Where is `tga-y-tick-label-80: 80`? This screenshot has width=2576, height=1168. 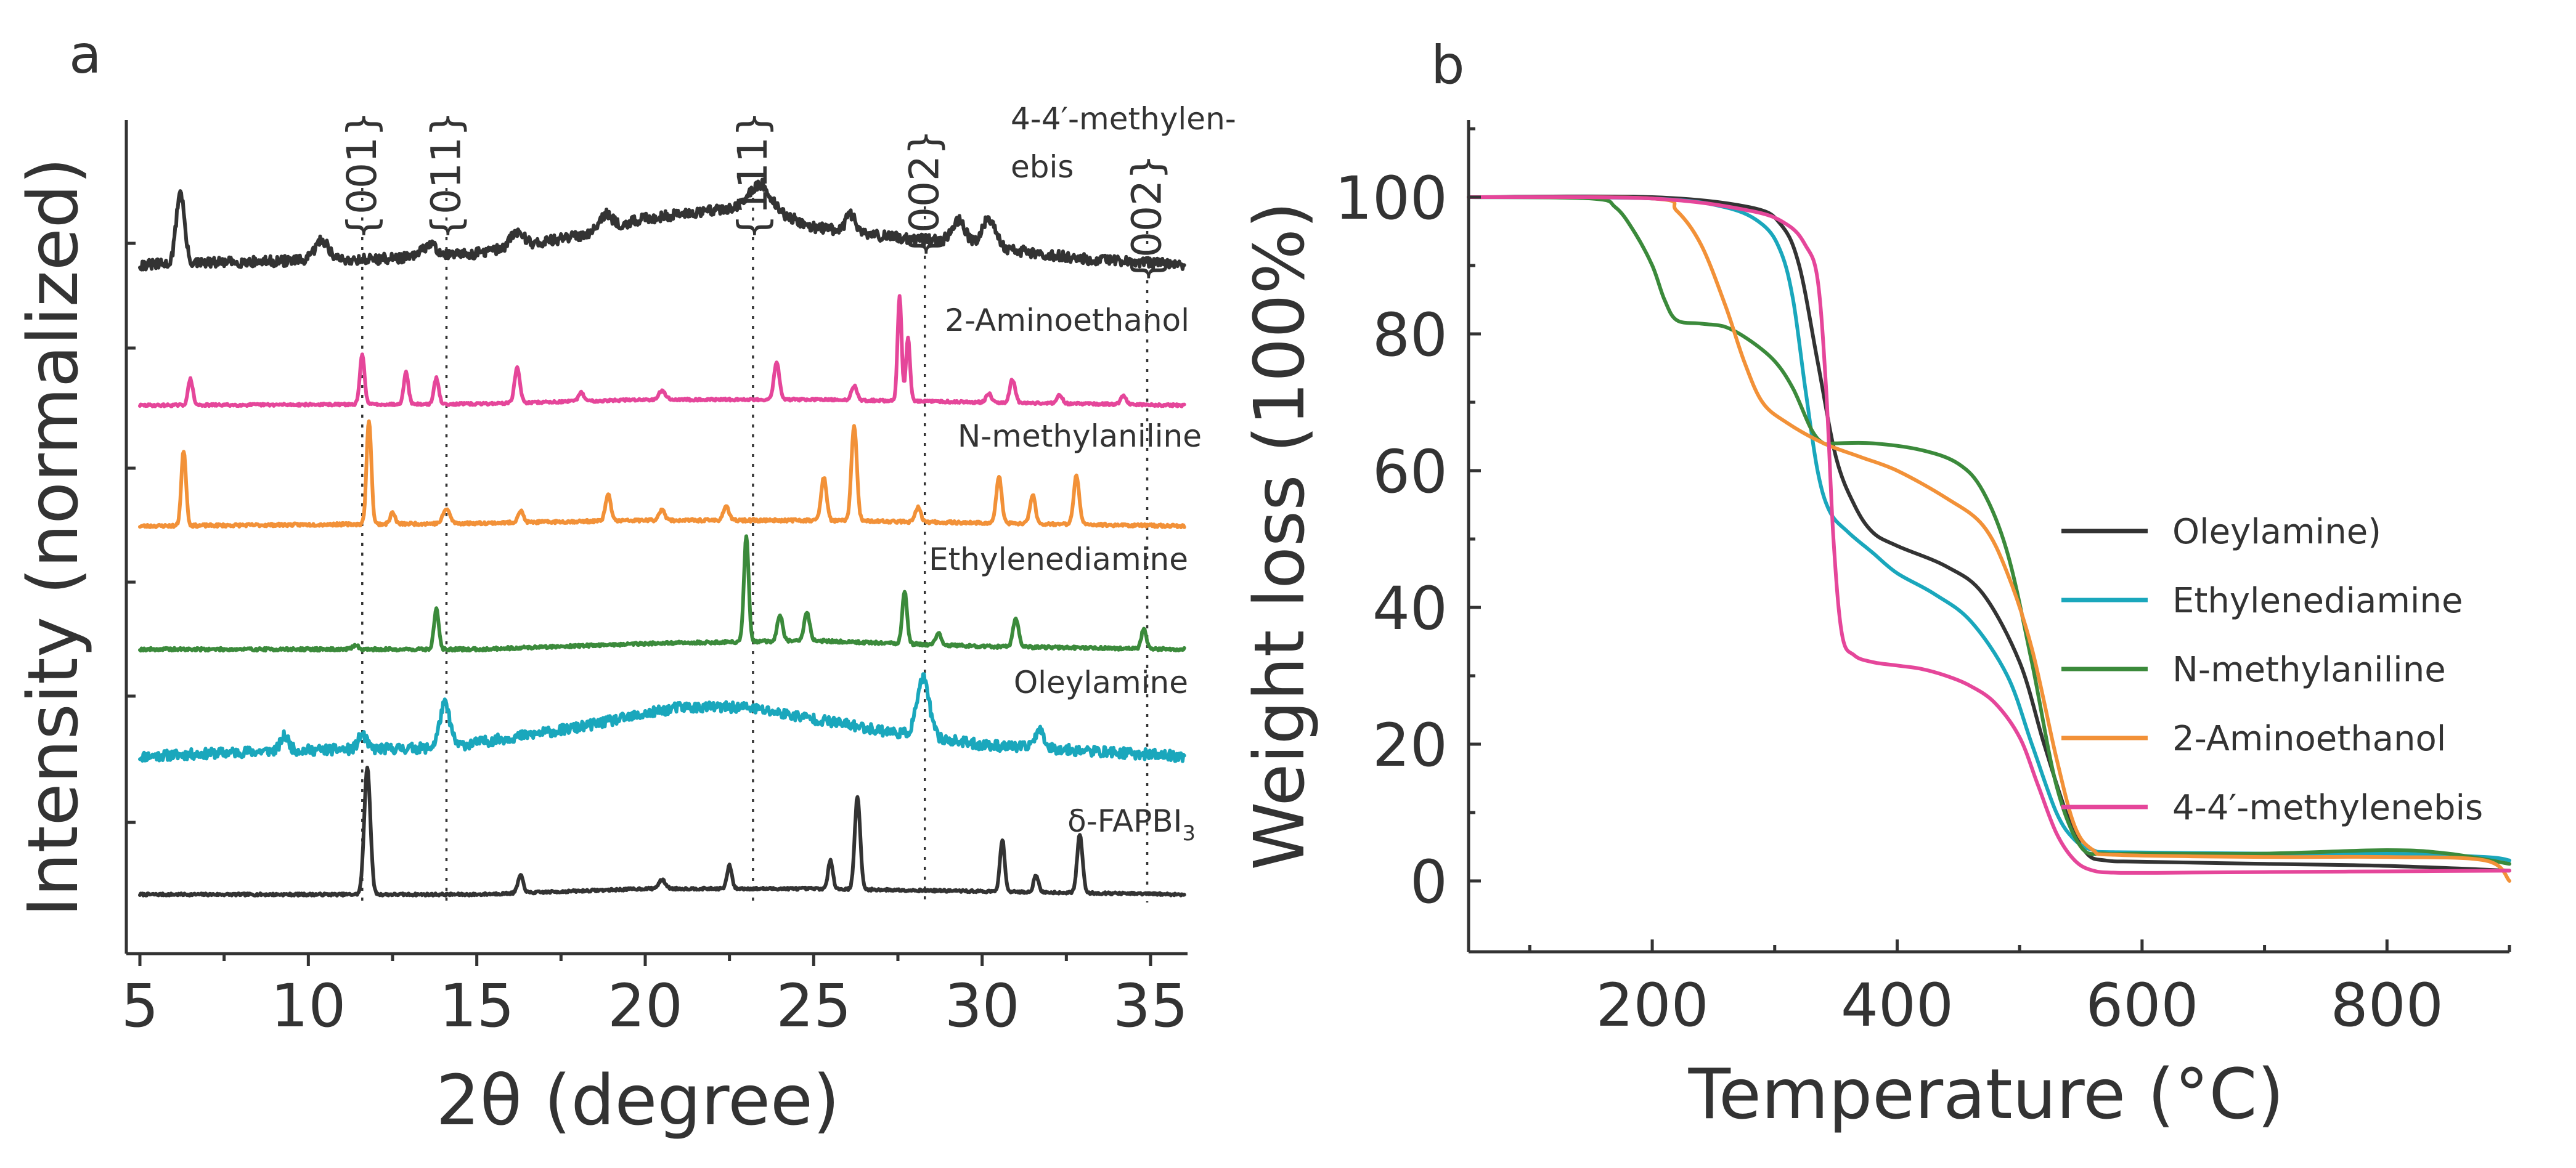 tga-y-tick-label-80: 80 is located at coordinates (1410, 336).